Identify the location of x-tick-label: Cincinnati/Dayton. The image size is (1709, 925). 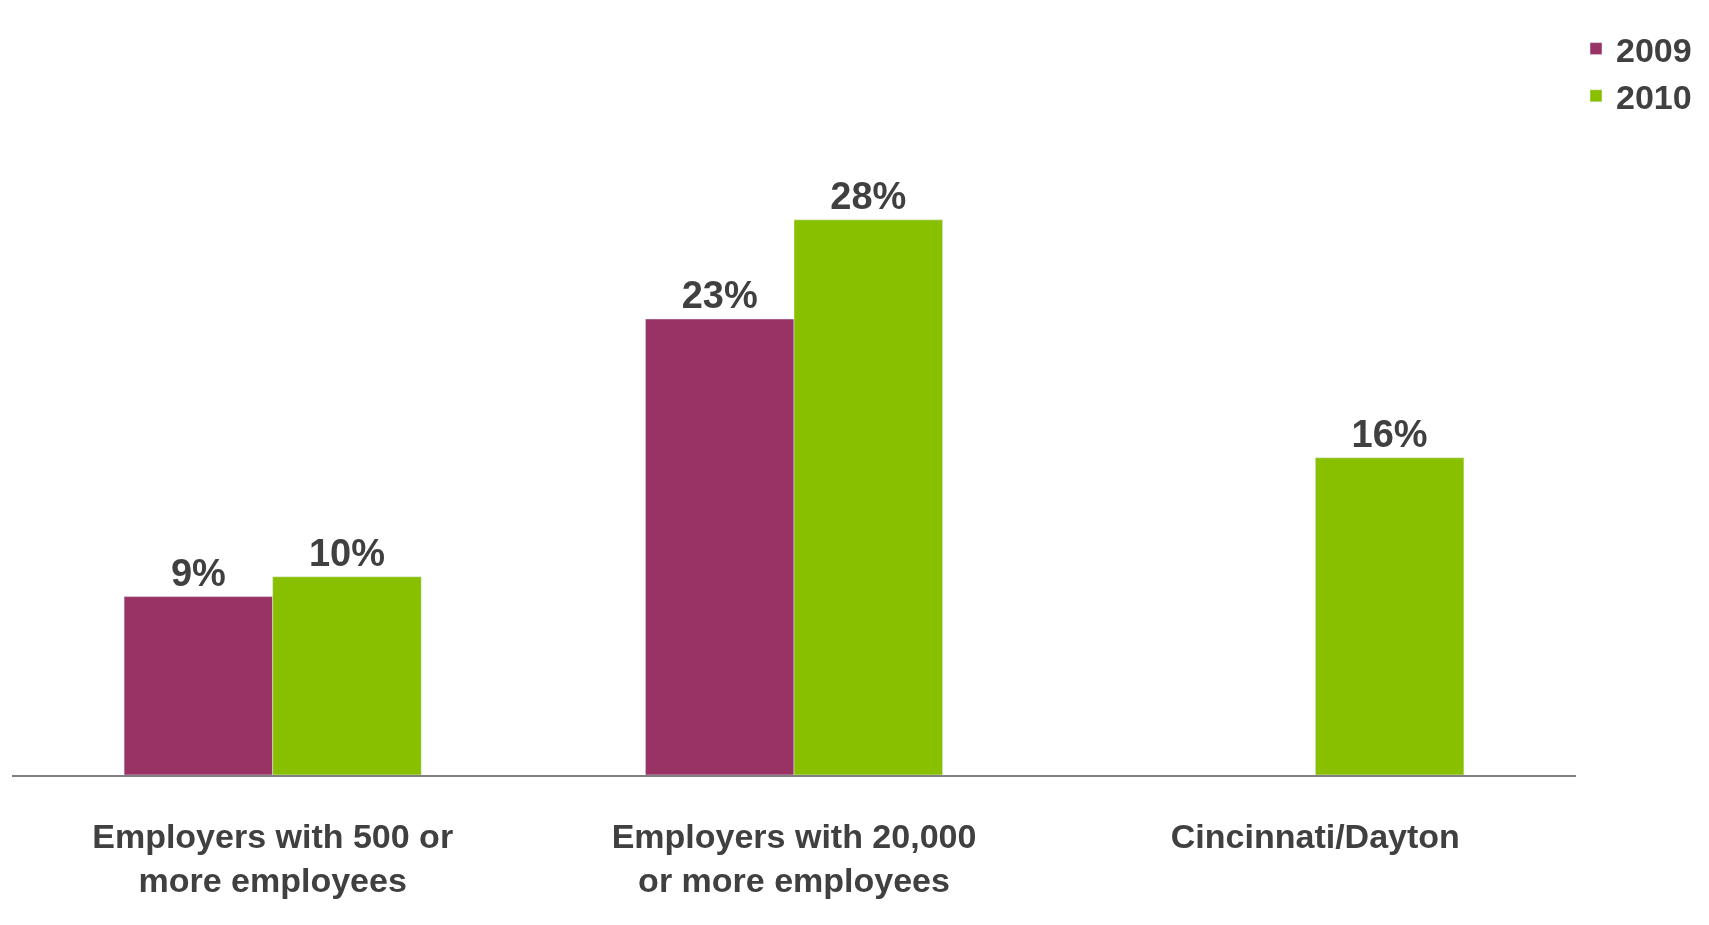
(1315, 835).